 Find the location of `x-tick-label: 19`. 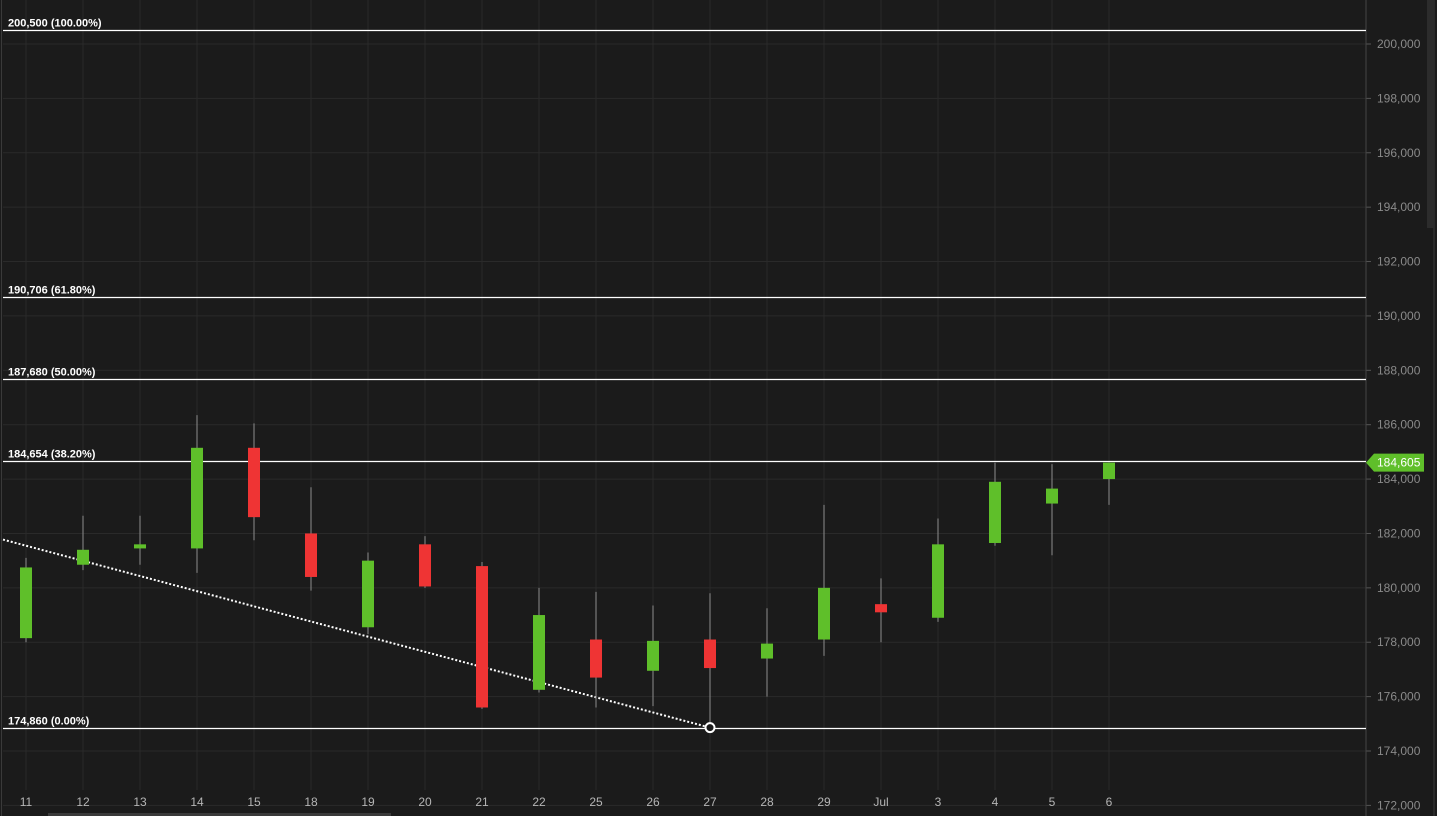

x-tick-label: 19 is located at coordinates (368, 802).